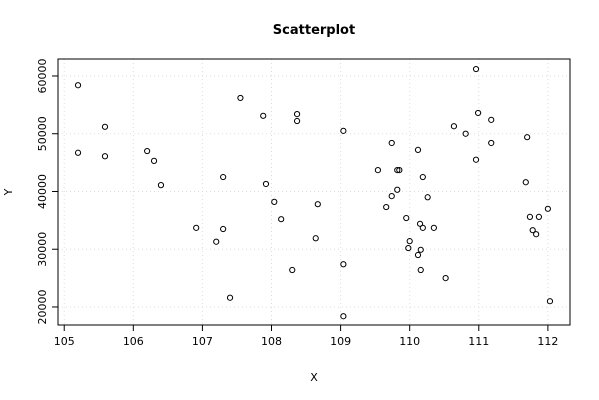 The image size is (599, 400). What do you see at coordinates (8, 192) in the screenshot?
I see `y-axis-label: Y` at bounding box center [8, 192].